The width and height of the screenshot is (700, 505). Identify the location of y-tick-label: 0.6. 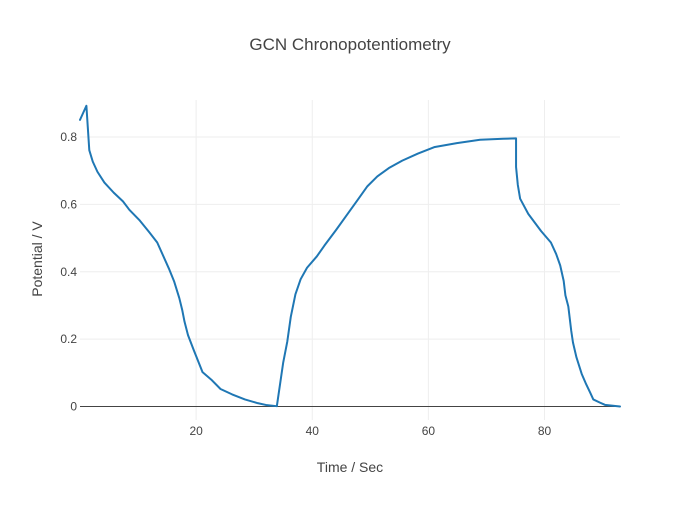
(68, 204).